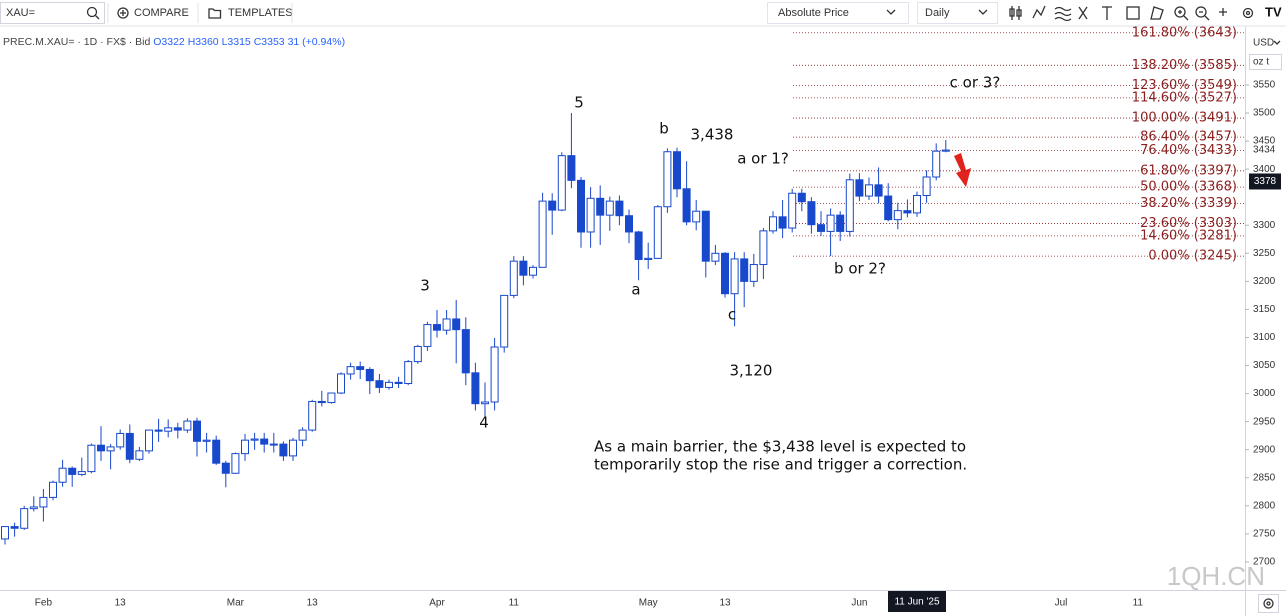  I want to click on interval-dropdown, so click(957, 13).